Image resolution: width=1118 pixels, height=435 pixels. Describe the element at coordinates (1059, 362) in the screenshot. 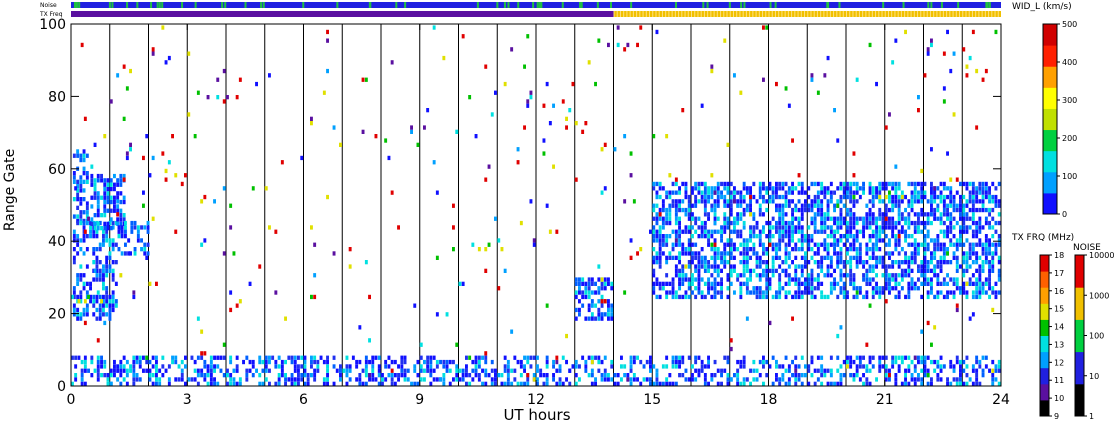

I see `colorbar-tick-label: 12` at that location.